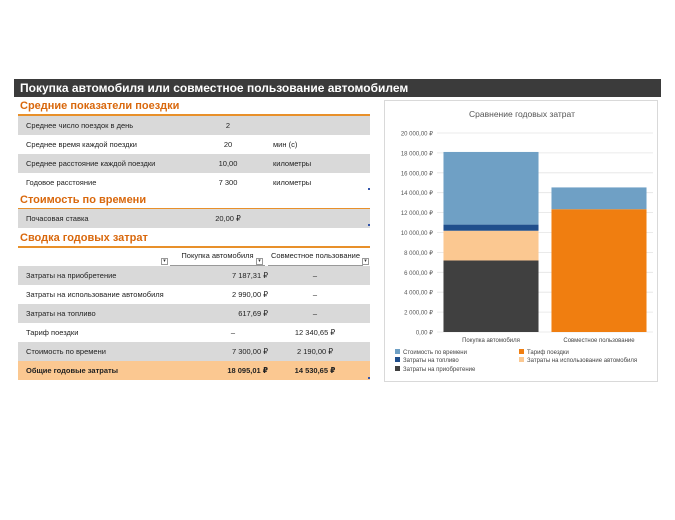 The height and width of the screenshot is (520, 675). I want to click on y-tick-label: 2 000,00 ₽, so click(418, 314).